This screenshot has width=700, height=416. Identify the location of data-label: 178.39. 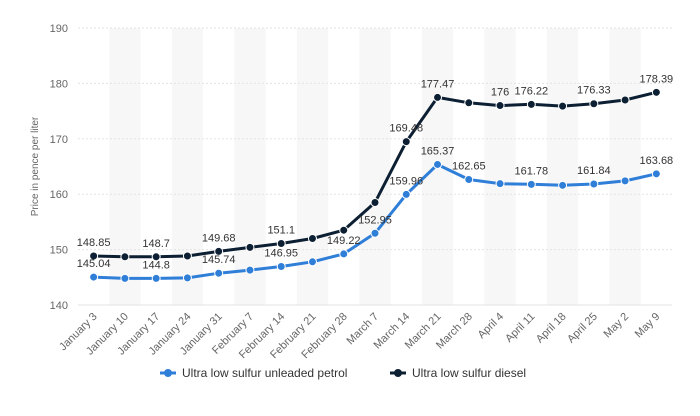
(657, 79).